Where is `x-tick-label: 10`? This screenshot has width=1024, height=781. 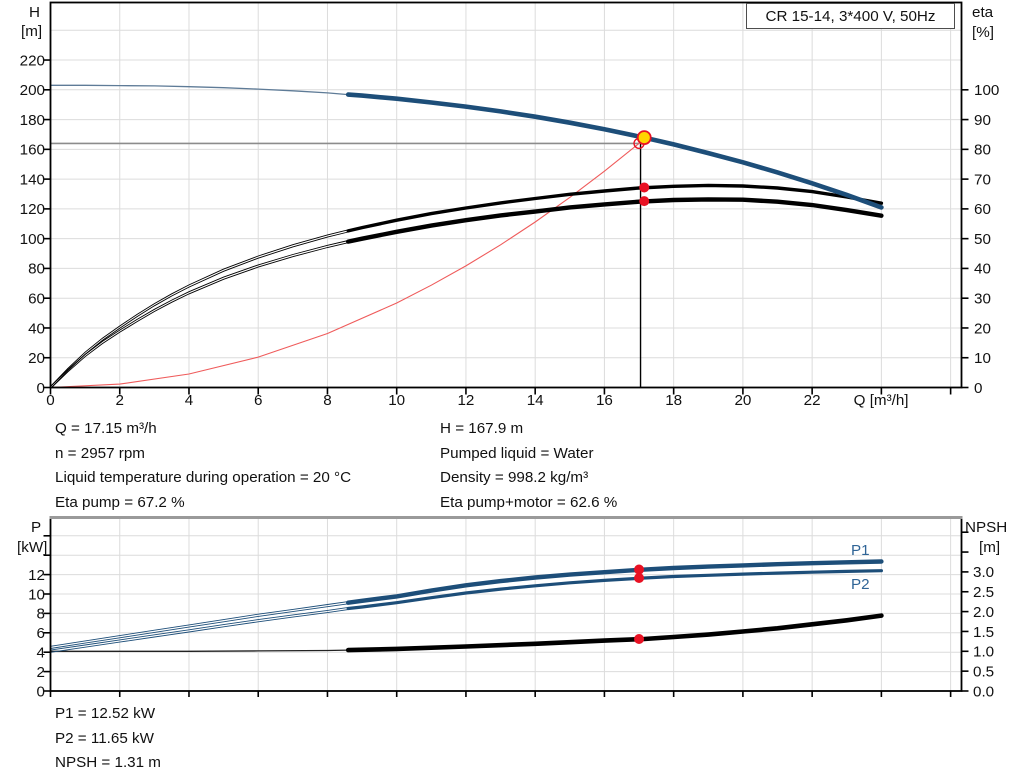
x-tick-label: 10 is located at coordinates (396, 400).